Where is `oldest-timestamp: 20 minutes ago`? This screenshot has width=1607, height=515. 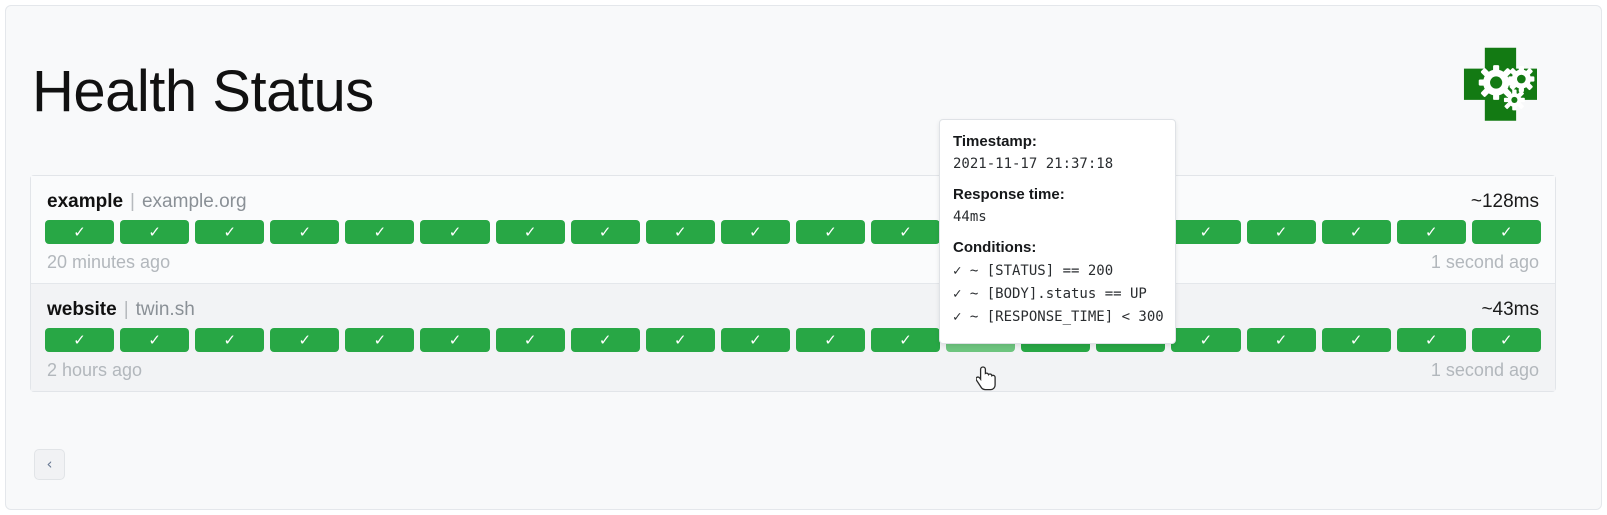 oldest-timestamp: 20 minutes ago is located at coordinates (109, 262).